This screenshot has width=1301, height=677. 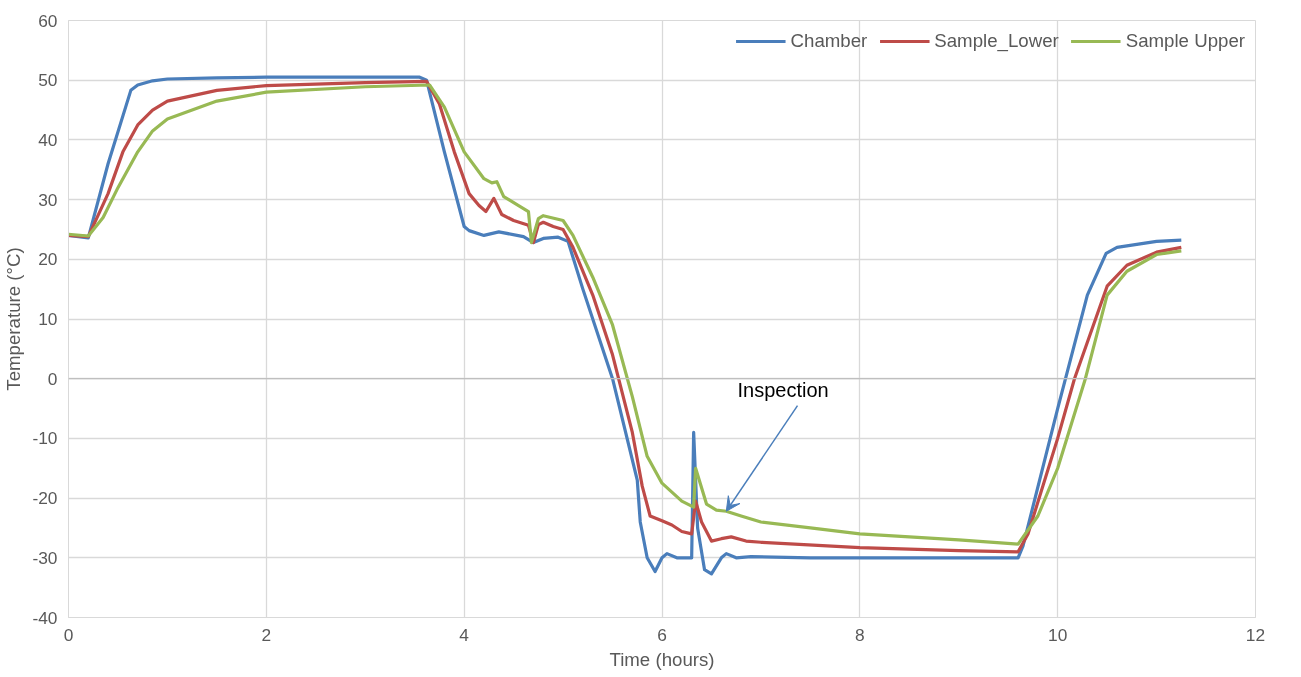 What do you see at coordinates (860, 634) in the screenshot?
I see `x-tick-label: 8` at bounding box center [860, 634].